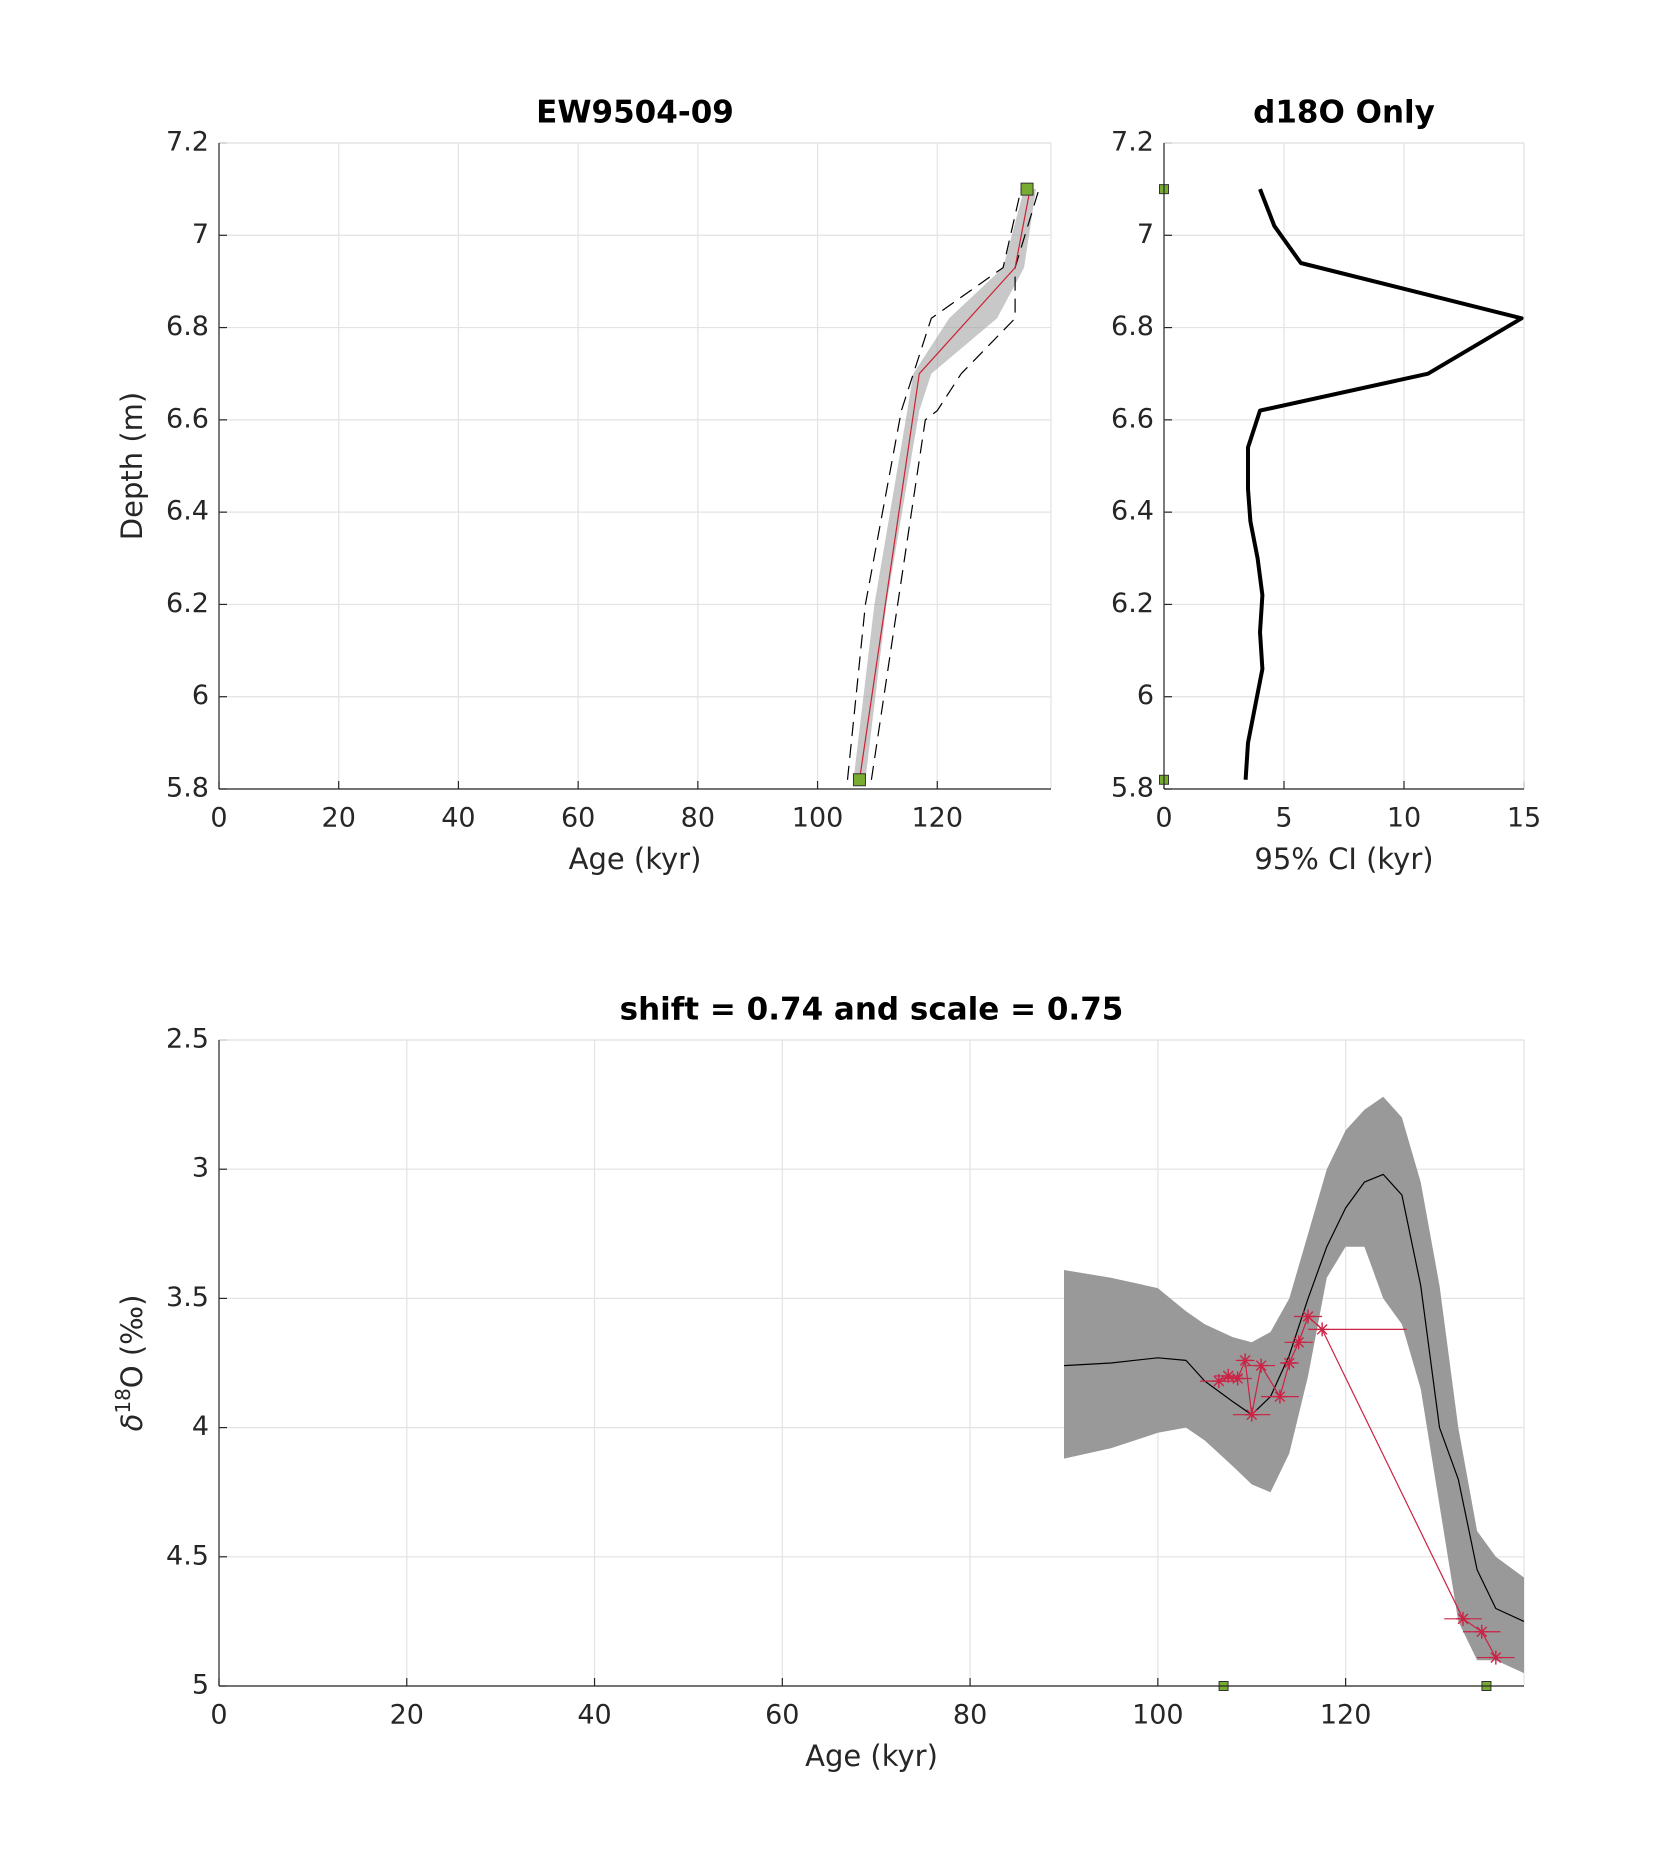  I want to click on x-tick-label: 15, so click(1524, 818).